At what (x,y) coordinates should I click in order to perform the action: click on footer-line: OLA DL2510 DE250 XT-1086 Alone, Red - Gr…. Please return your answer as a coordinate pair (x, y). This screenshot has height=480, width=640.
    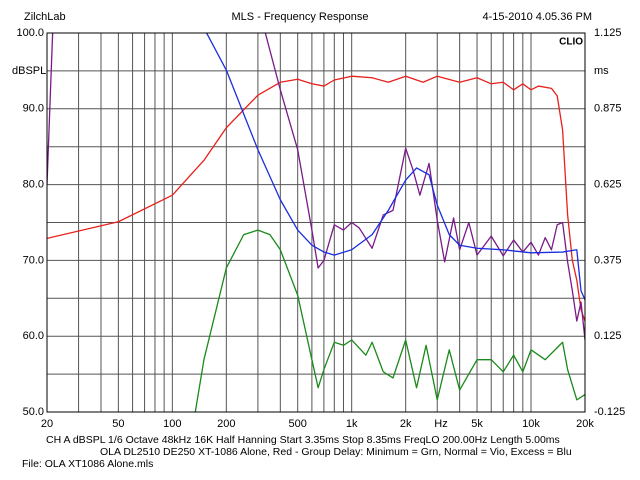
    Looking at the image, I should click on (336, 452).